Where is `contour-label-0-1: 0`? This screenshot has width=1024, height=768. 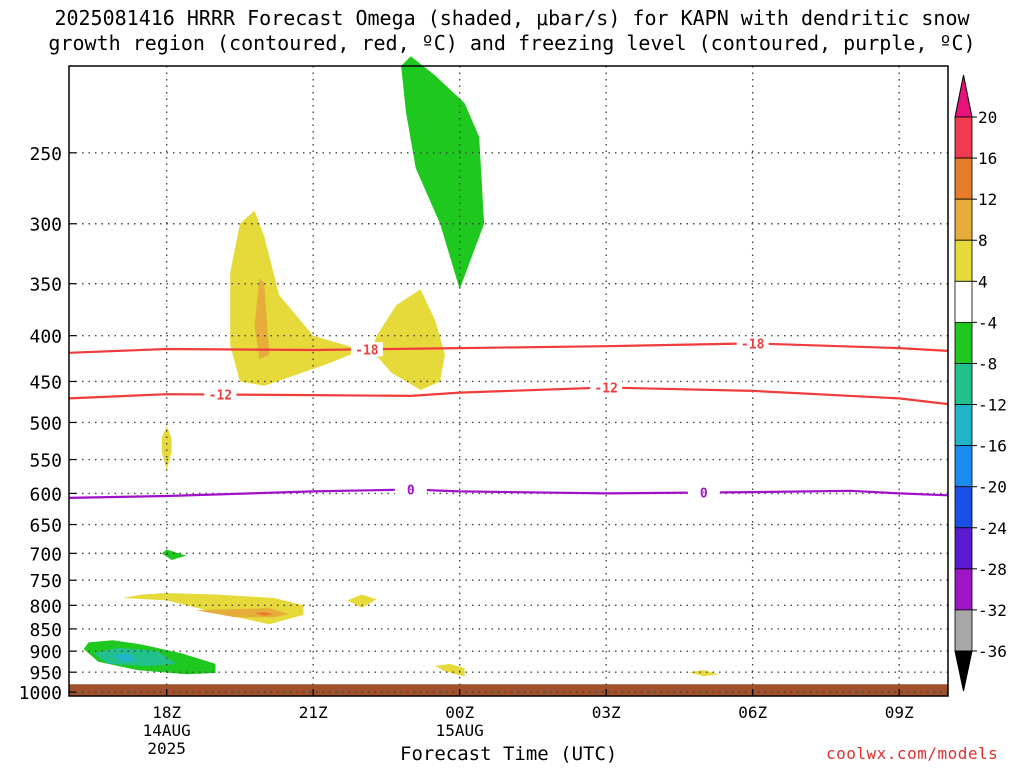 contour-label-0-1: 0 is located at coordinates (704, 494).